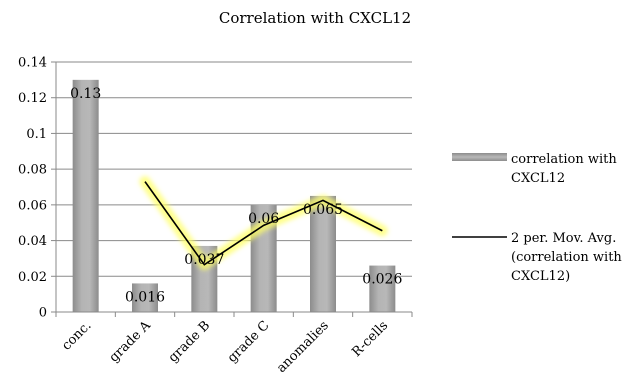 Image resolution: width=630 pixels, height=388 pixels. Describe the element at coordinates (85, 94) in the screenshot. I see `data-label: 0.13` at that location.